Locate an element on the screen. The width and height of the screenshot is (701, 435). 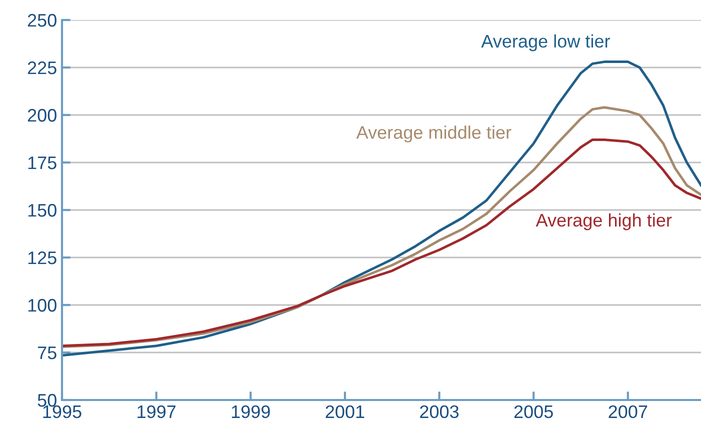
y-tick-label: 100 is located at coordinates (42, 305).